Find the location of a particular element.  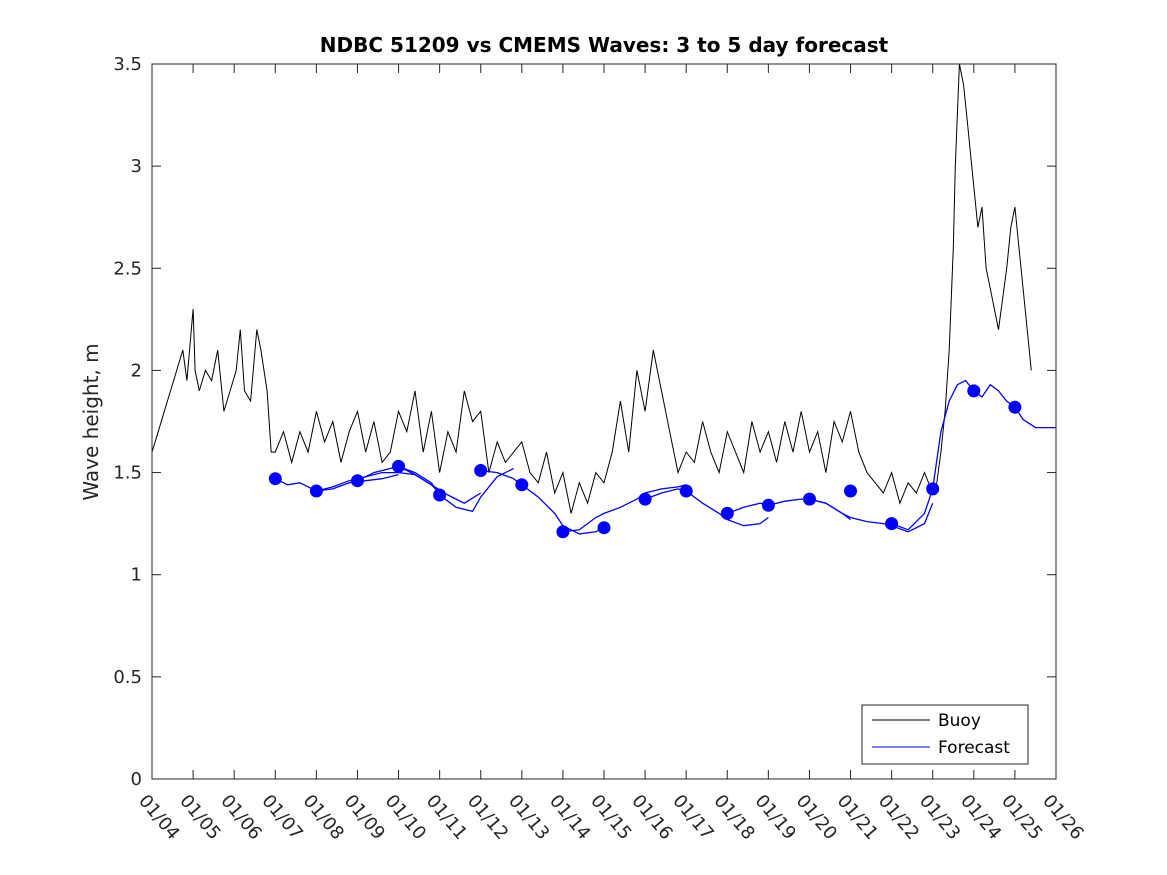

x-tick-label: 01/12 is located at coordinates (487, 817).